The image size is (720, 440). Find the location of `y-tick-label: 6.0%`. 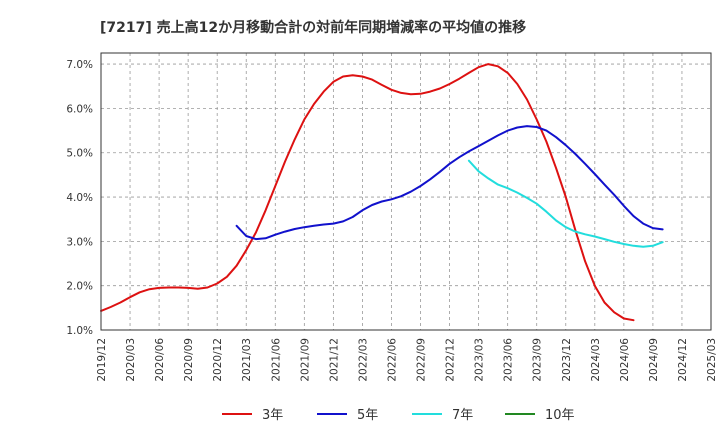

y-tick-label: 6.0% is located at coordinates (79, 109).